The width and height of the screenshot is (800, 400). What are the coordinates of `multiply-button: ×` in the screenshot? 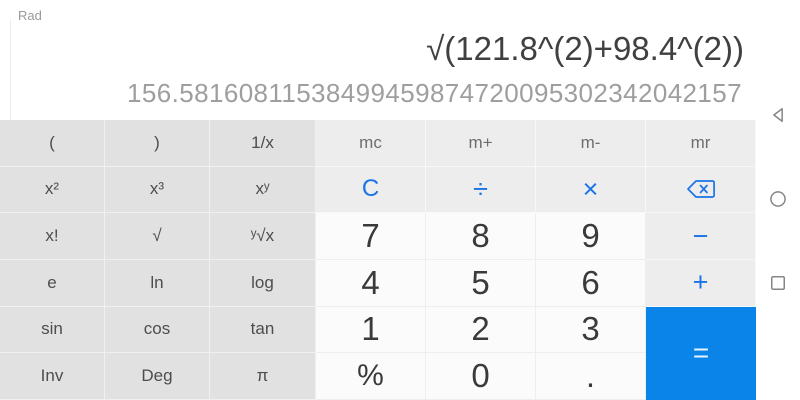 It's located at (591, 190).